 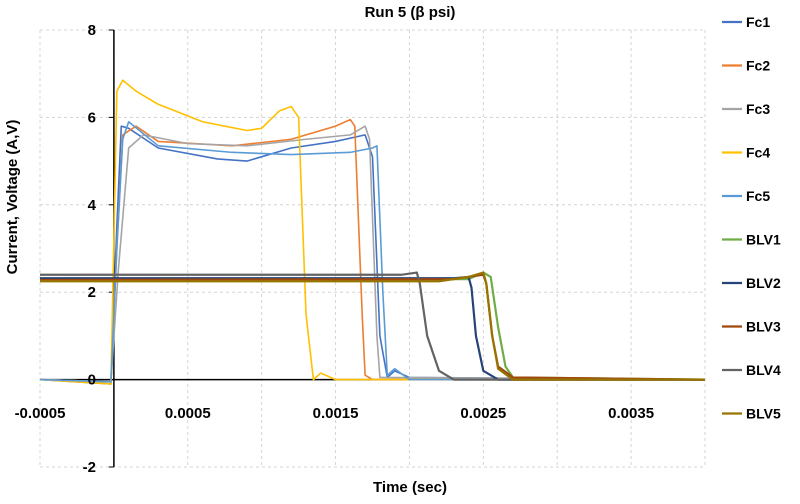 I want to click on x-axis-label: Time (sec), so click(x=410, y=487).